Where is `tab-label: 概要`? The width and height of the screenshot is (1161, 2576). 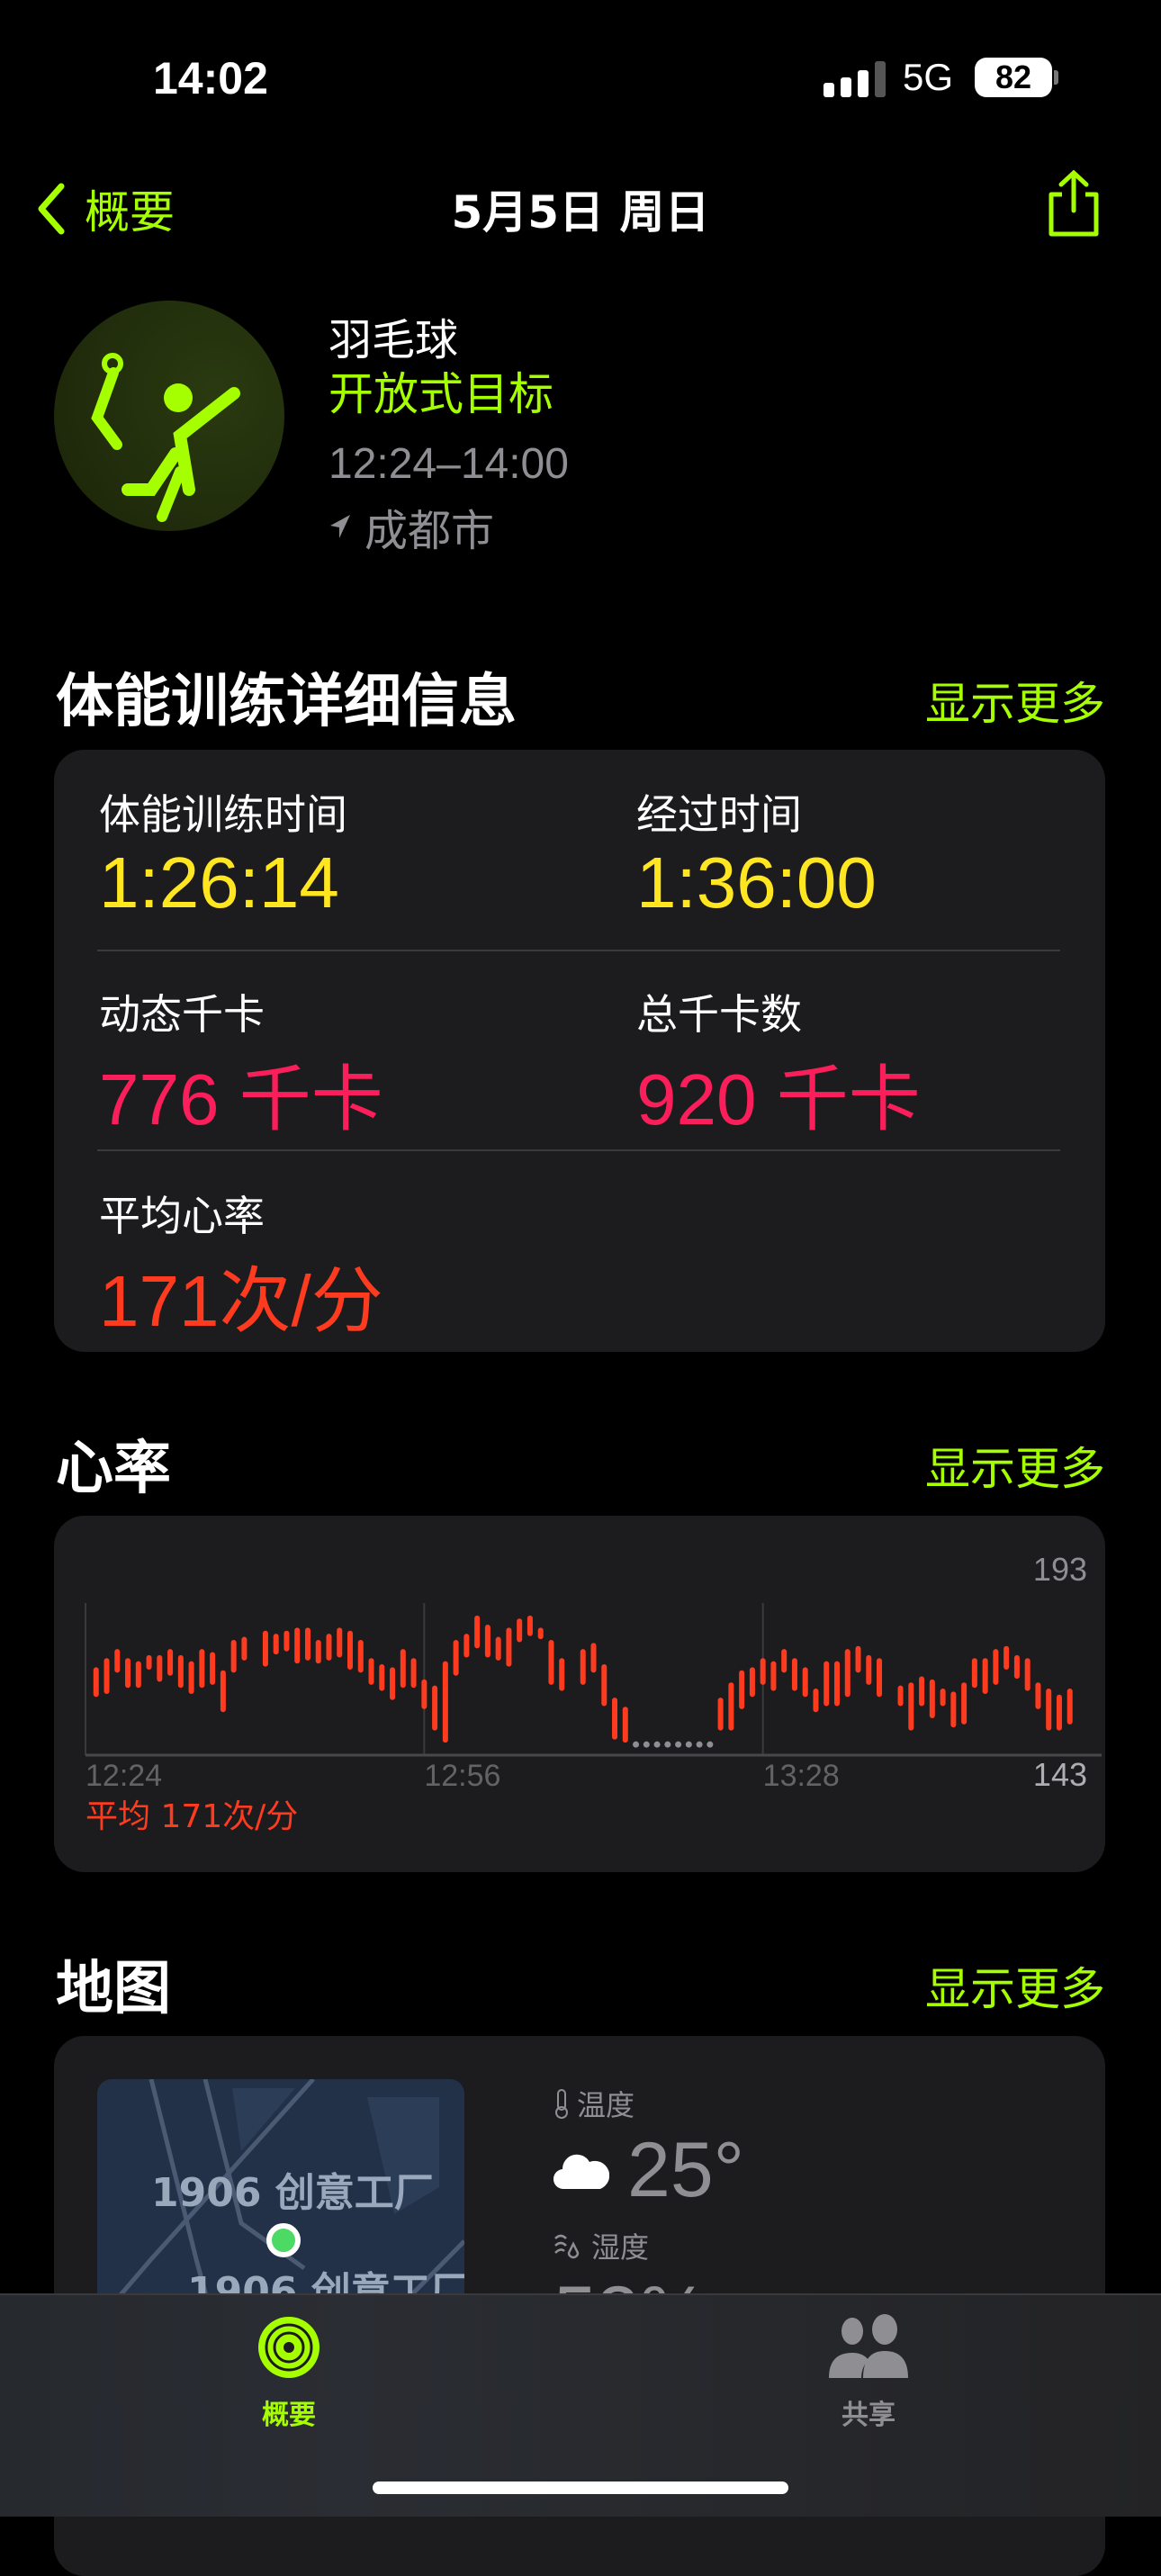 tab-label: 概要 is located at coordinates (289, 2415).